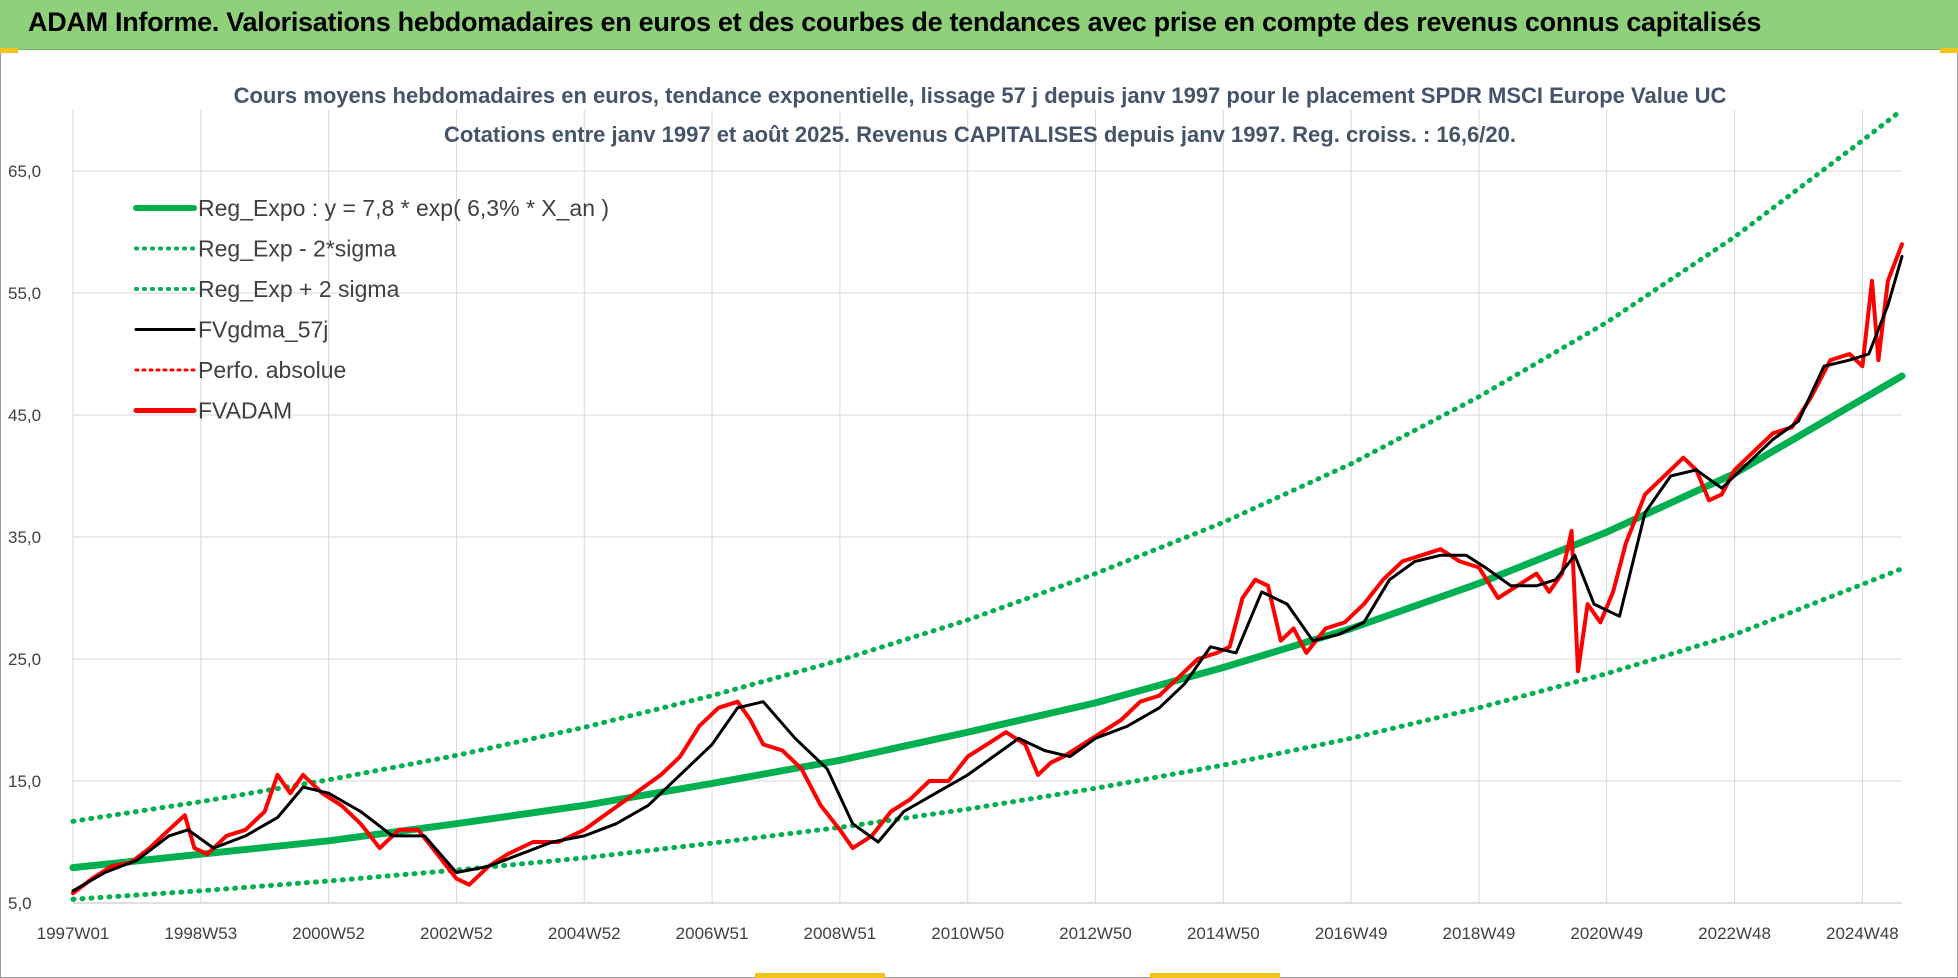 Image resolution: width=1958 pixels, height=978 pixels. Describe the element at coordinates (456, 933) in the screenshot. I see `x-tick-label: 2002W52` at that location.